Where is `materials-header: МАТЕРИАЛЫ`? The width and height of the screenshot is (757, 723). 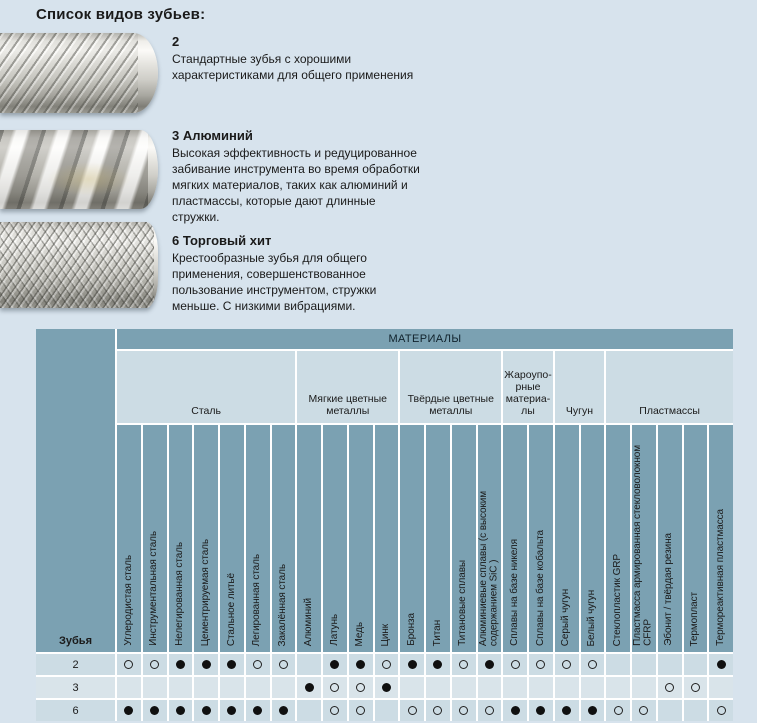
materials-header: МАТЕРИАЛЫ is located at coordinates (425, 339).